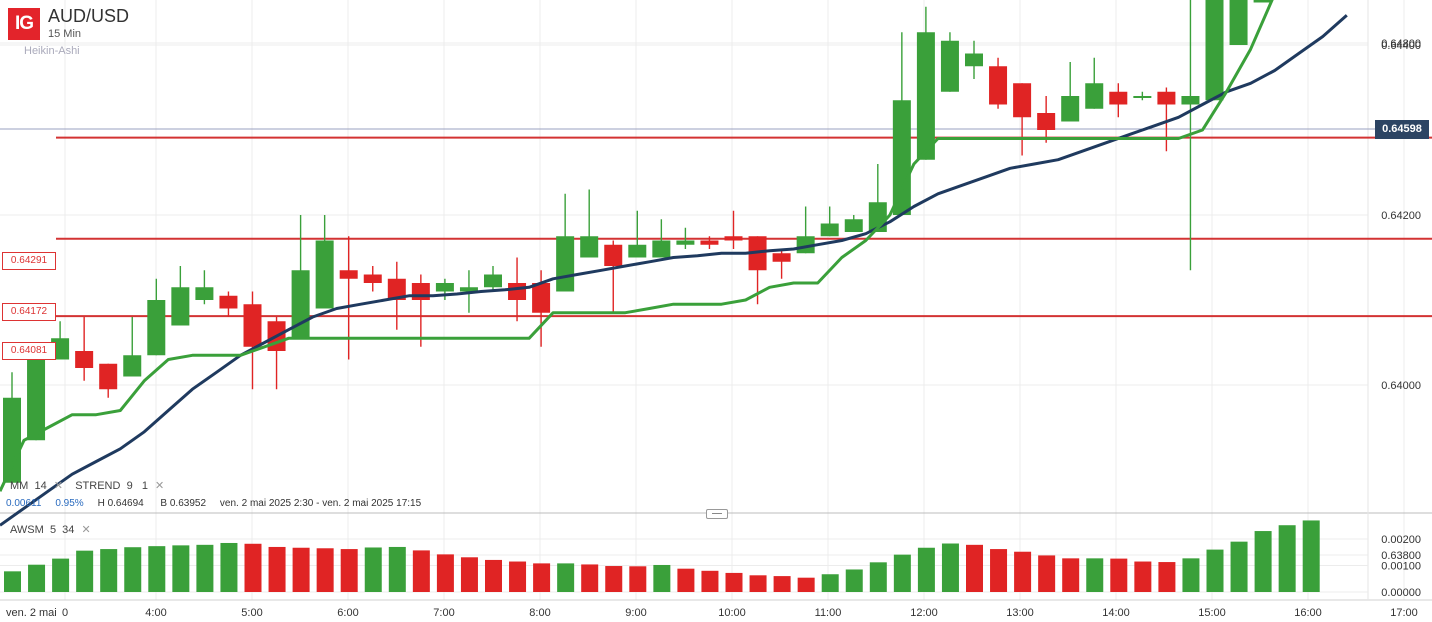 Image resolution: width=1432 pixels, height=622 pixels. What do you see at coordinates (137, 486) in the screenshot?
I see `strend-params: 9 1` at bounding box center [137, 486].